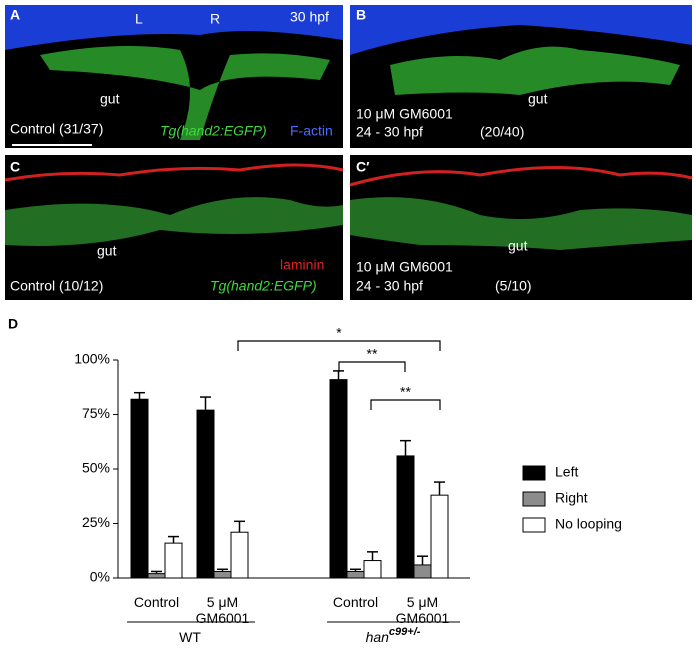 The image size is (696, 661). What do you see at coordinates (96, 468) in the screenshot?
I see `y-tick-label: 50%` at bounding box center [96, 468].